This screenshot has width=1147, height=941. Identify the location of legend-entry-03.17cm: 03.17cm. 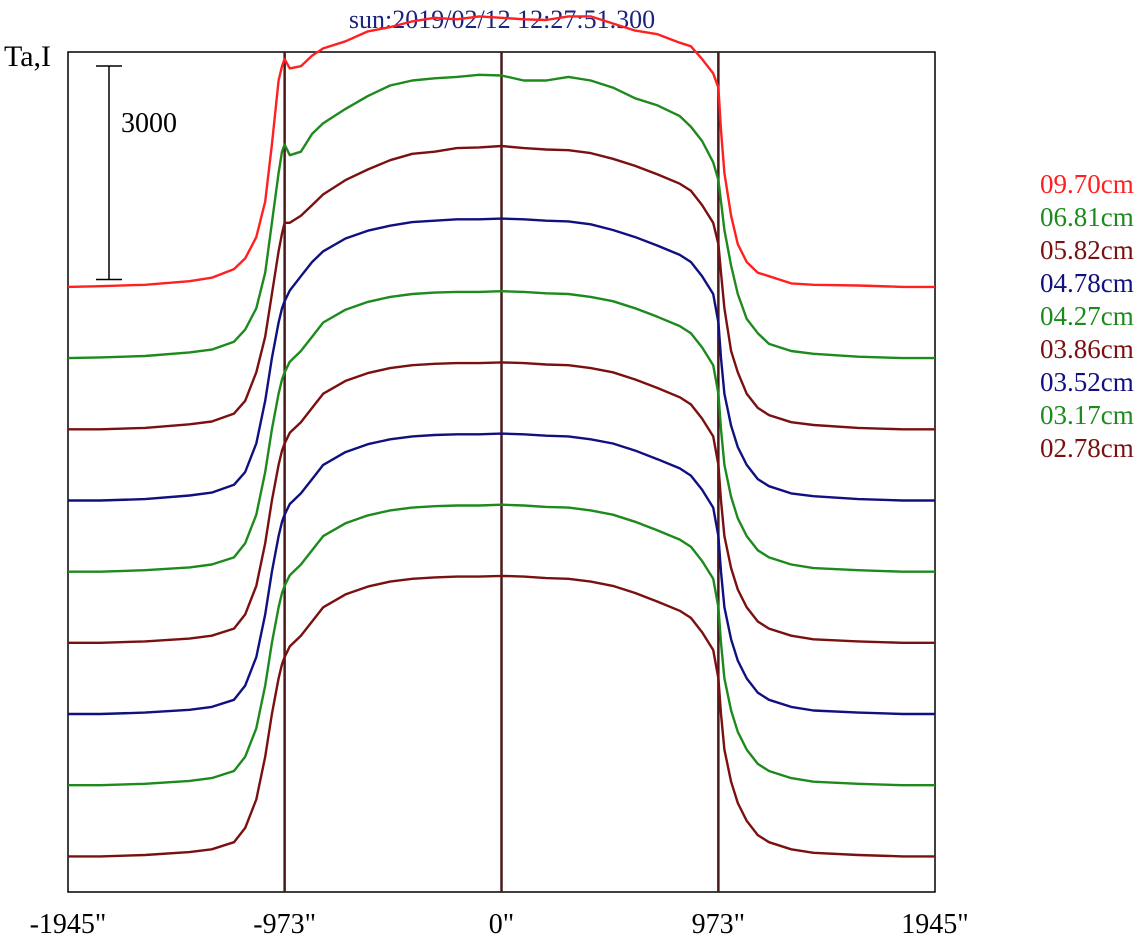
(1087, 415).